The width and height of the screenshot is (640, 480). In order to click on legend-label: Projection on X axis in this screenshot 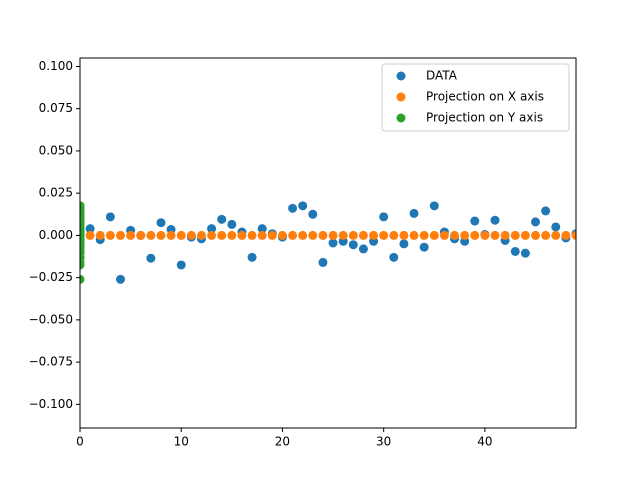, I will do `click(485, 97)`.